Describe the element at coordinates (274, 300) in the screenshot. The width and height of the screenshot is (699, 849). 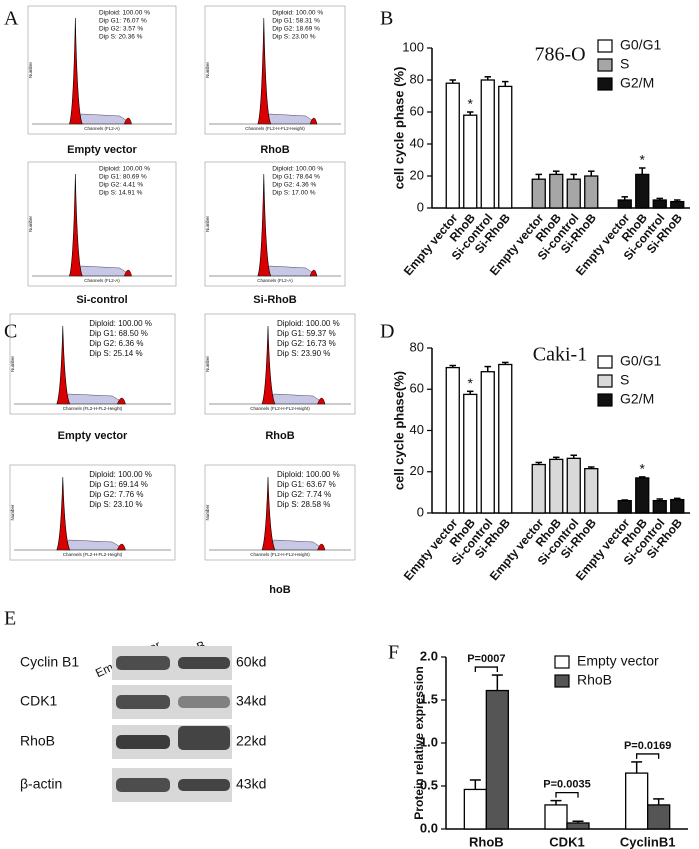
I see `histogram-label: Si-RhoB` at that location.